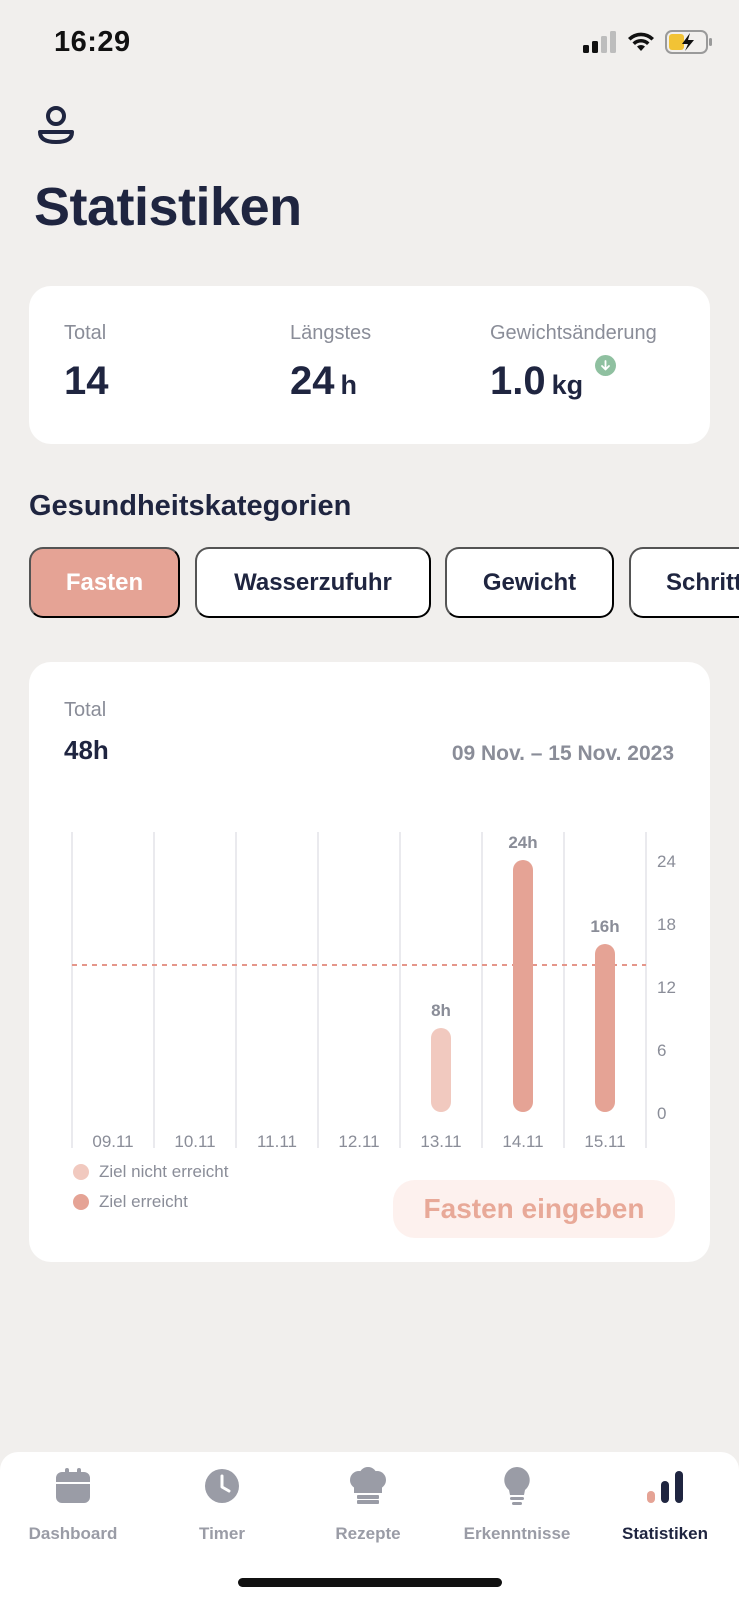  Describe the element at coordinates (168, 207) in the screenshot. I see `page-title: Statistiken` at that location.